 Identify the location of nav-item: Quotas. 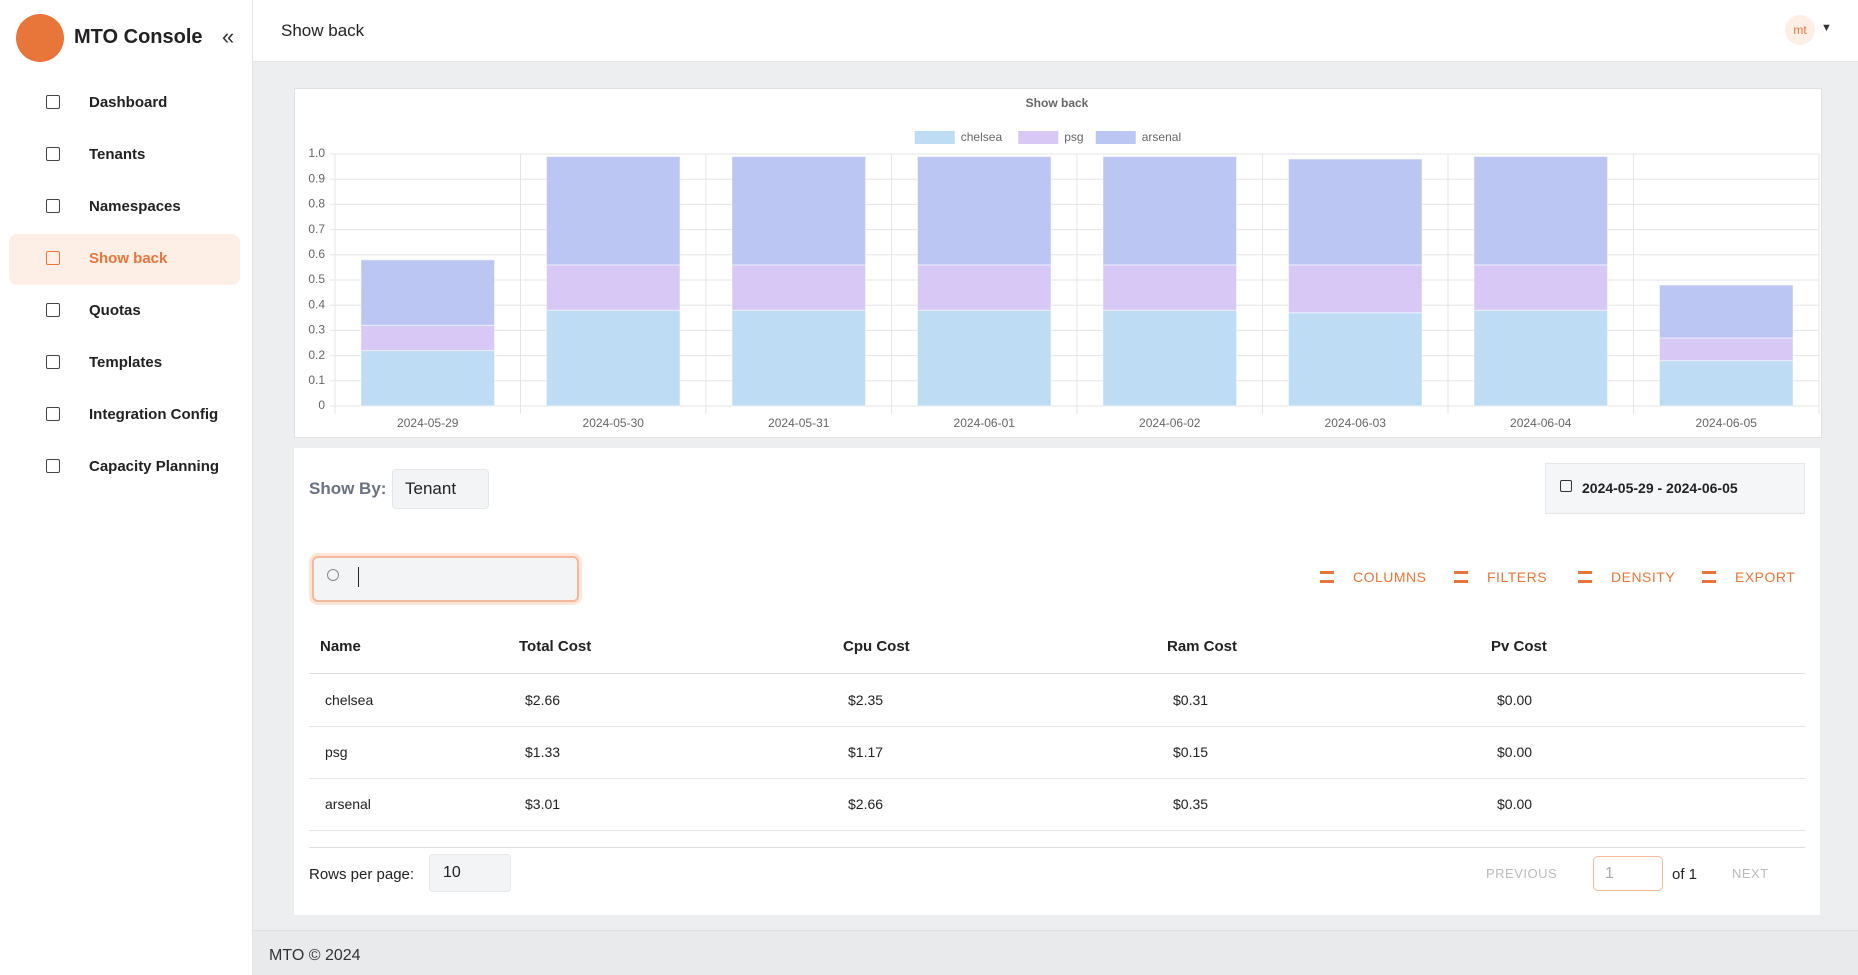
(115, 310).